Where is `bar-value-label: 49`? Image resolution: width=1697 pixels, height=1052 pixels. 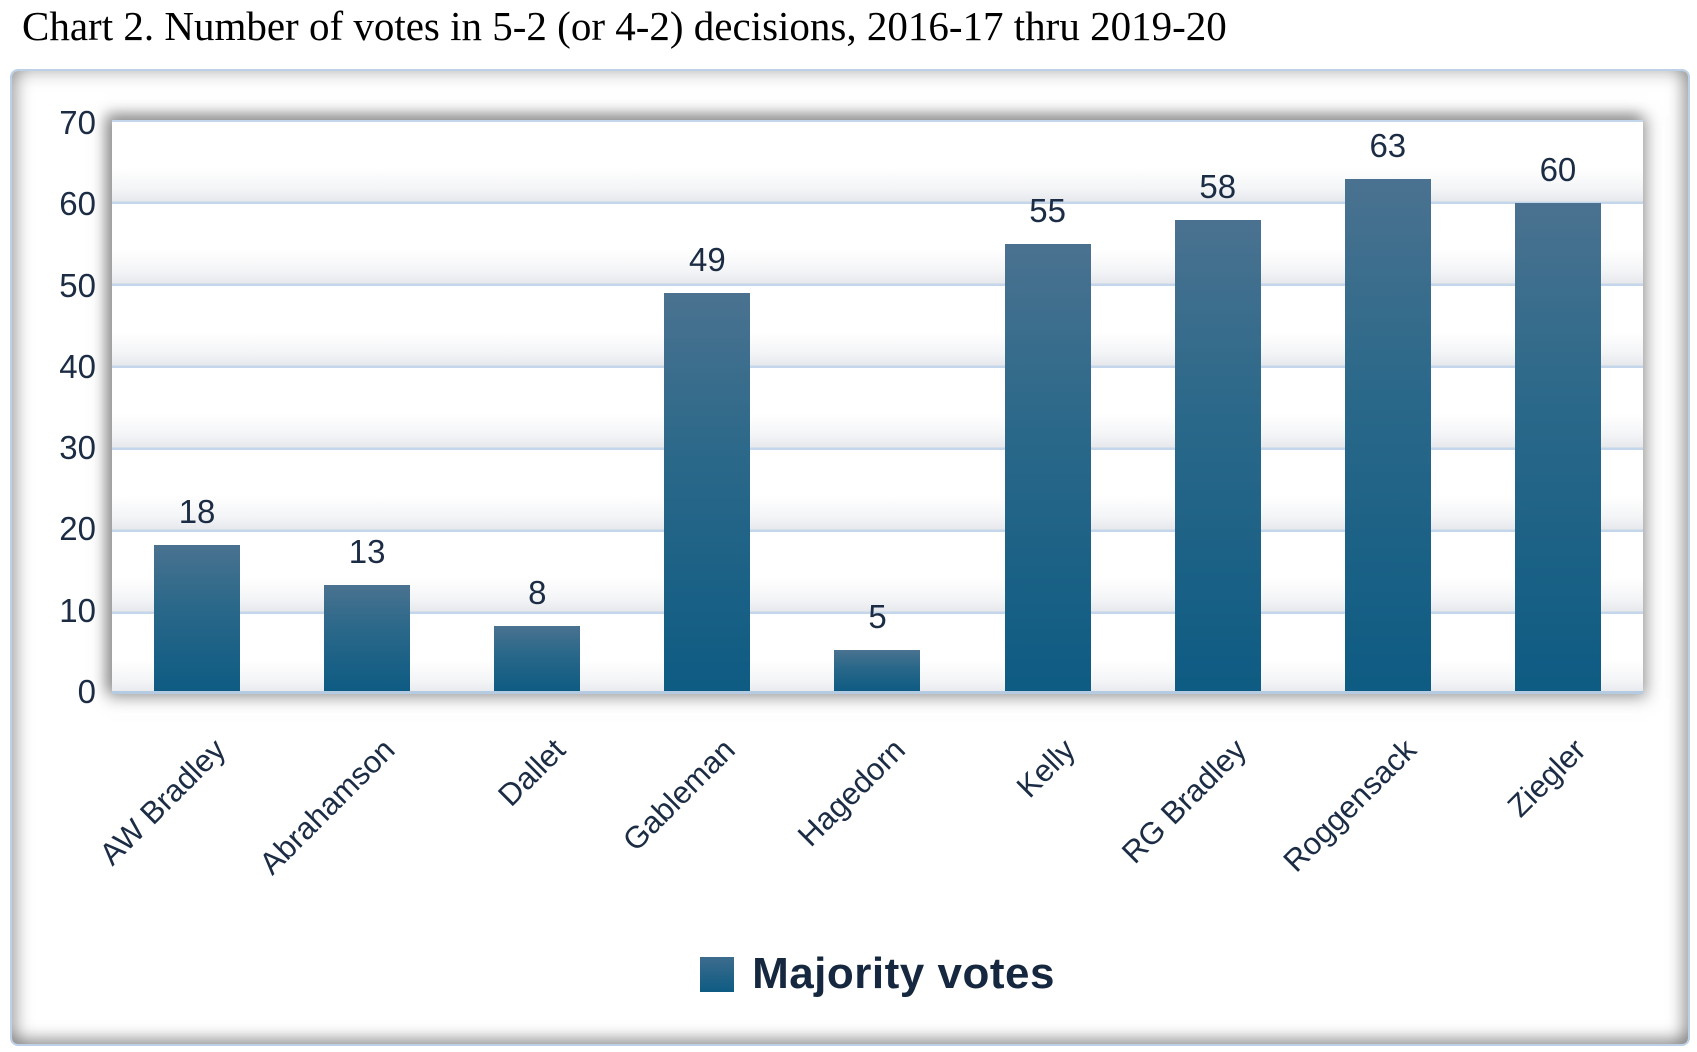
bar-value-label: 49 is located at coordinates (707, 260).